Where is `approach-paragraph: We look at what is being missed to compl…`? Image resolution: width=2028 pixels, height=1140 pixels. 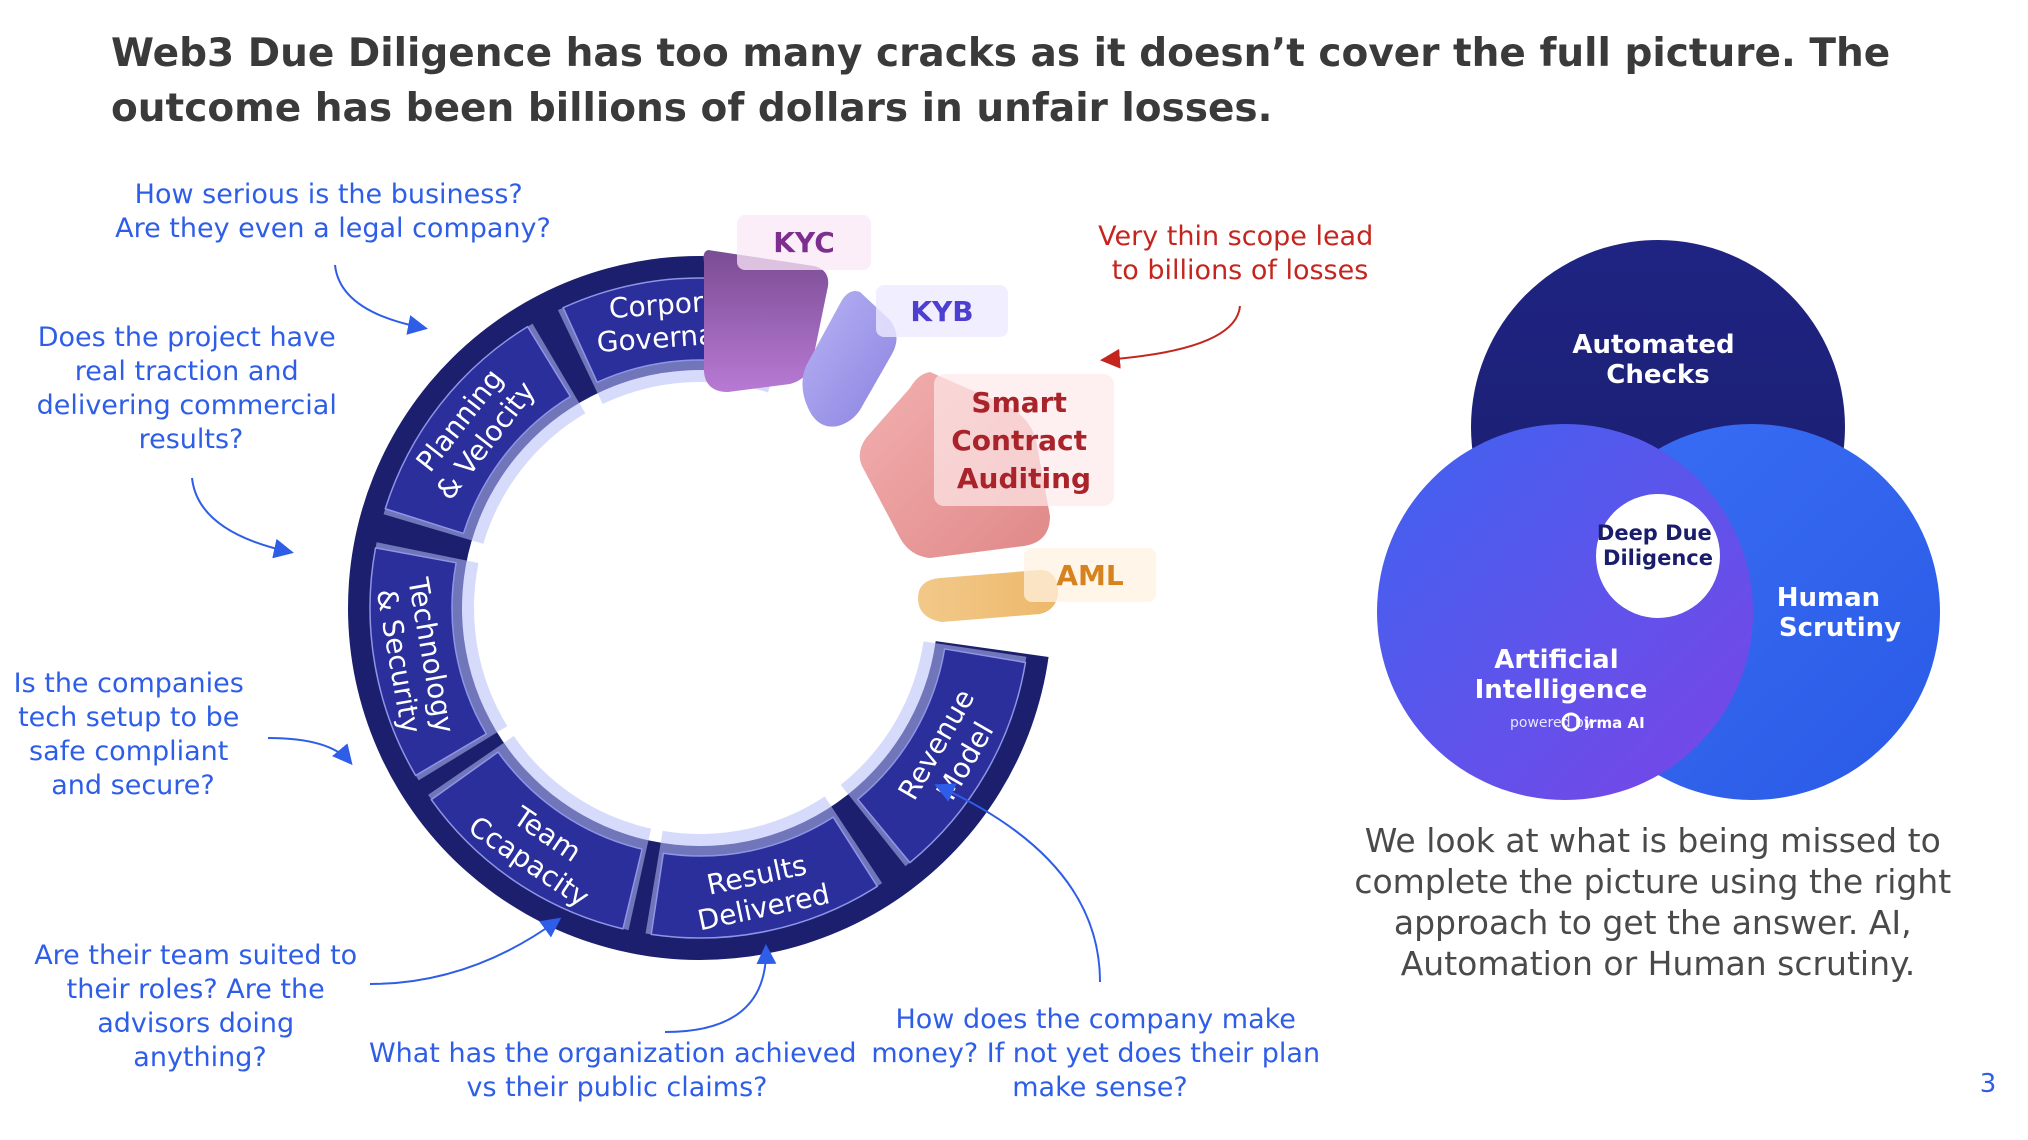
approach-paragraph: We look at what is being missed to compl… is located at coordinates (1657, 902).